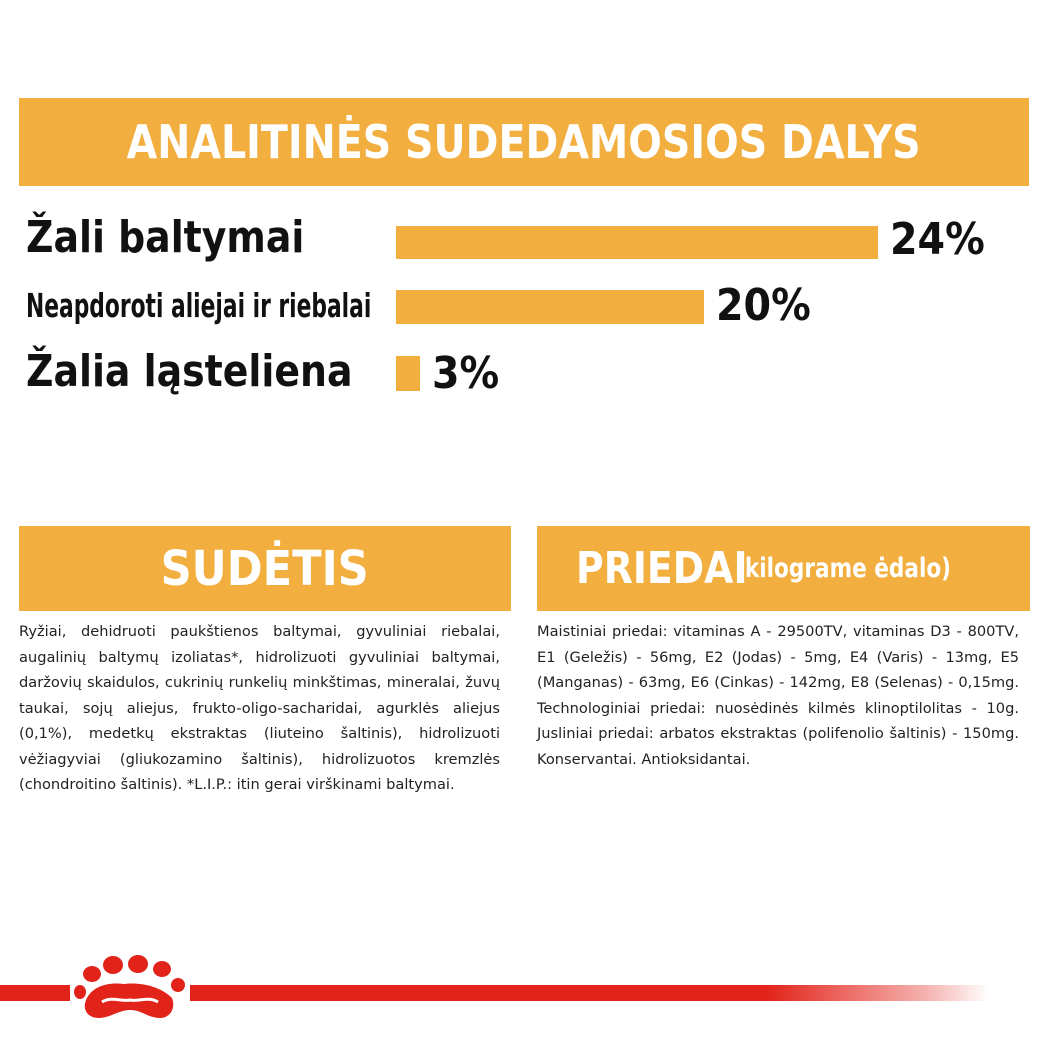 The width and height of the screenshot is (1049, 1049). I want to click on nutrient-bar-fat, so click(550, 307).